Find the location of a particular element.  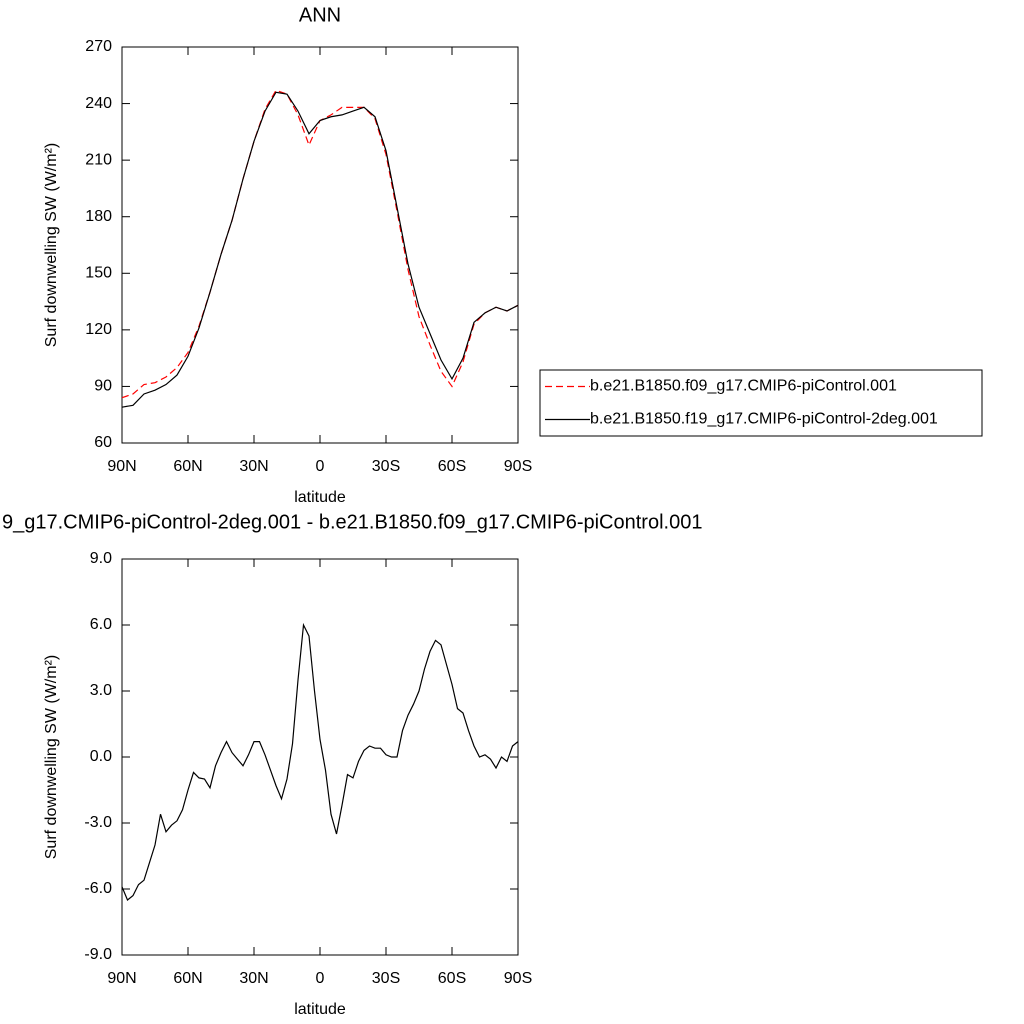

y-tick-label: 60 is located at coordinates (103, 442).